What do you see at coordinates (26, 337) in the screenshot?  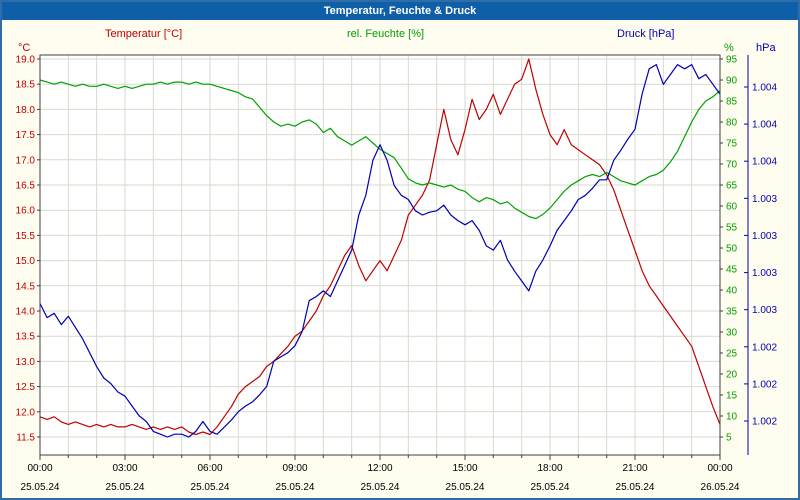 I see `temperature-tick-label: 13.5` at bounding box center [26, 337].